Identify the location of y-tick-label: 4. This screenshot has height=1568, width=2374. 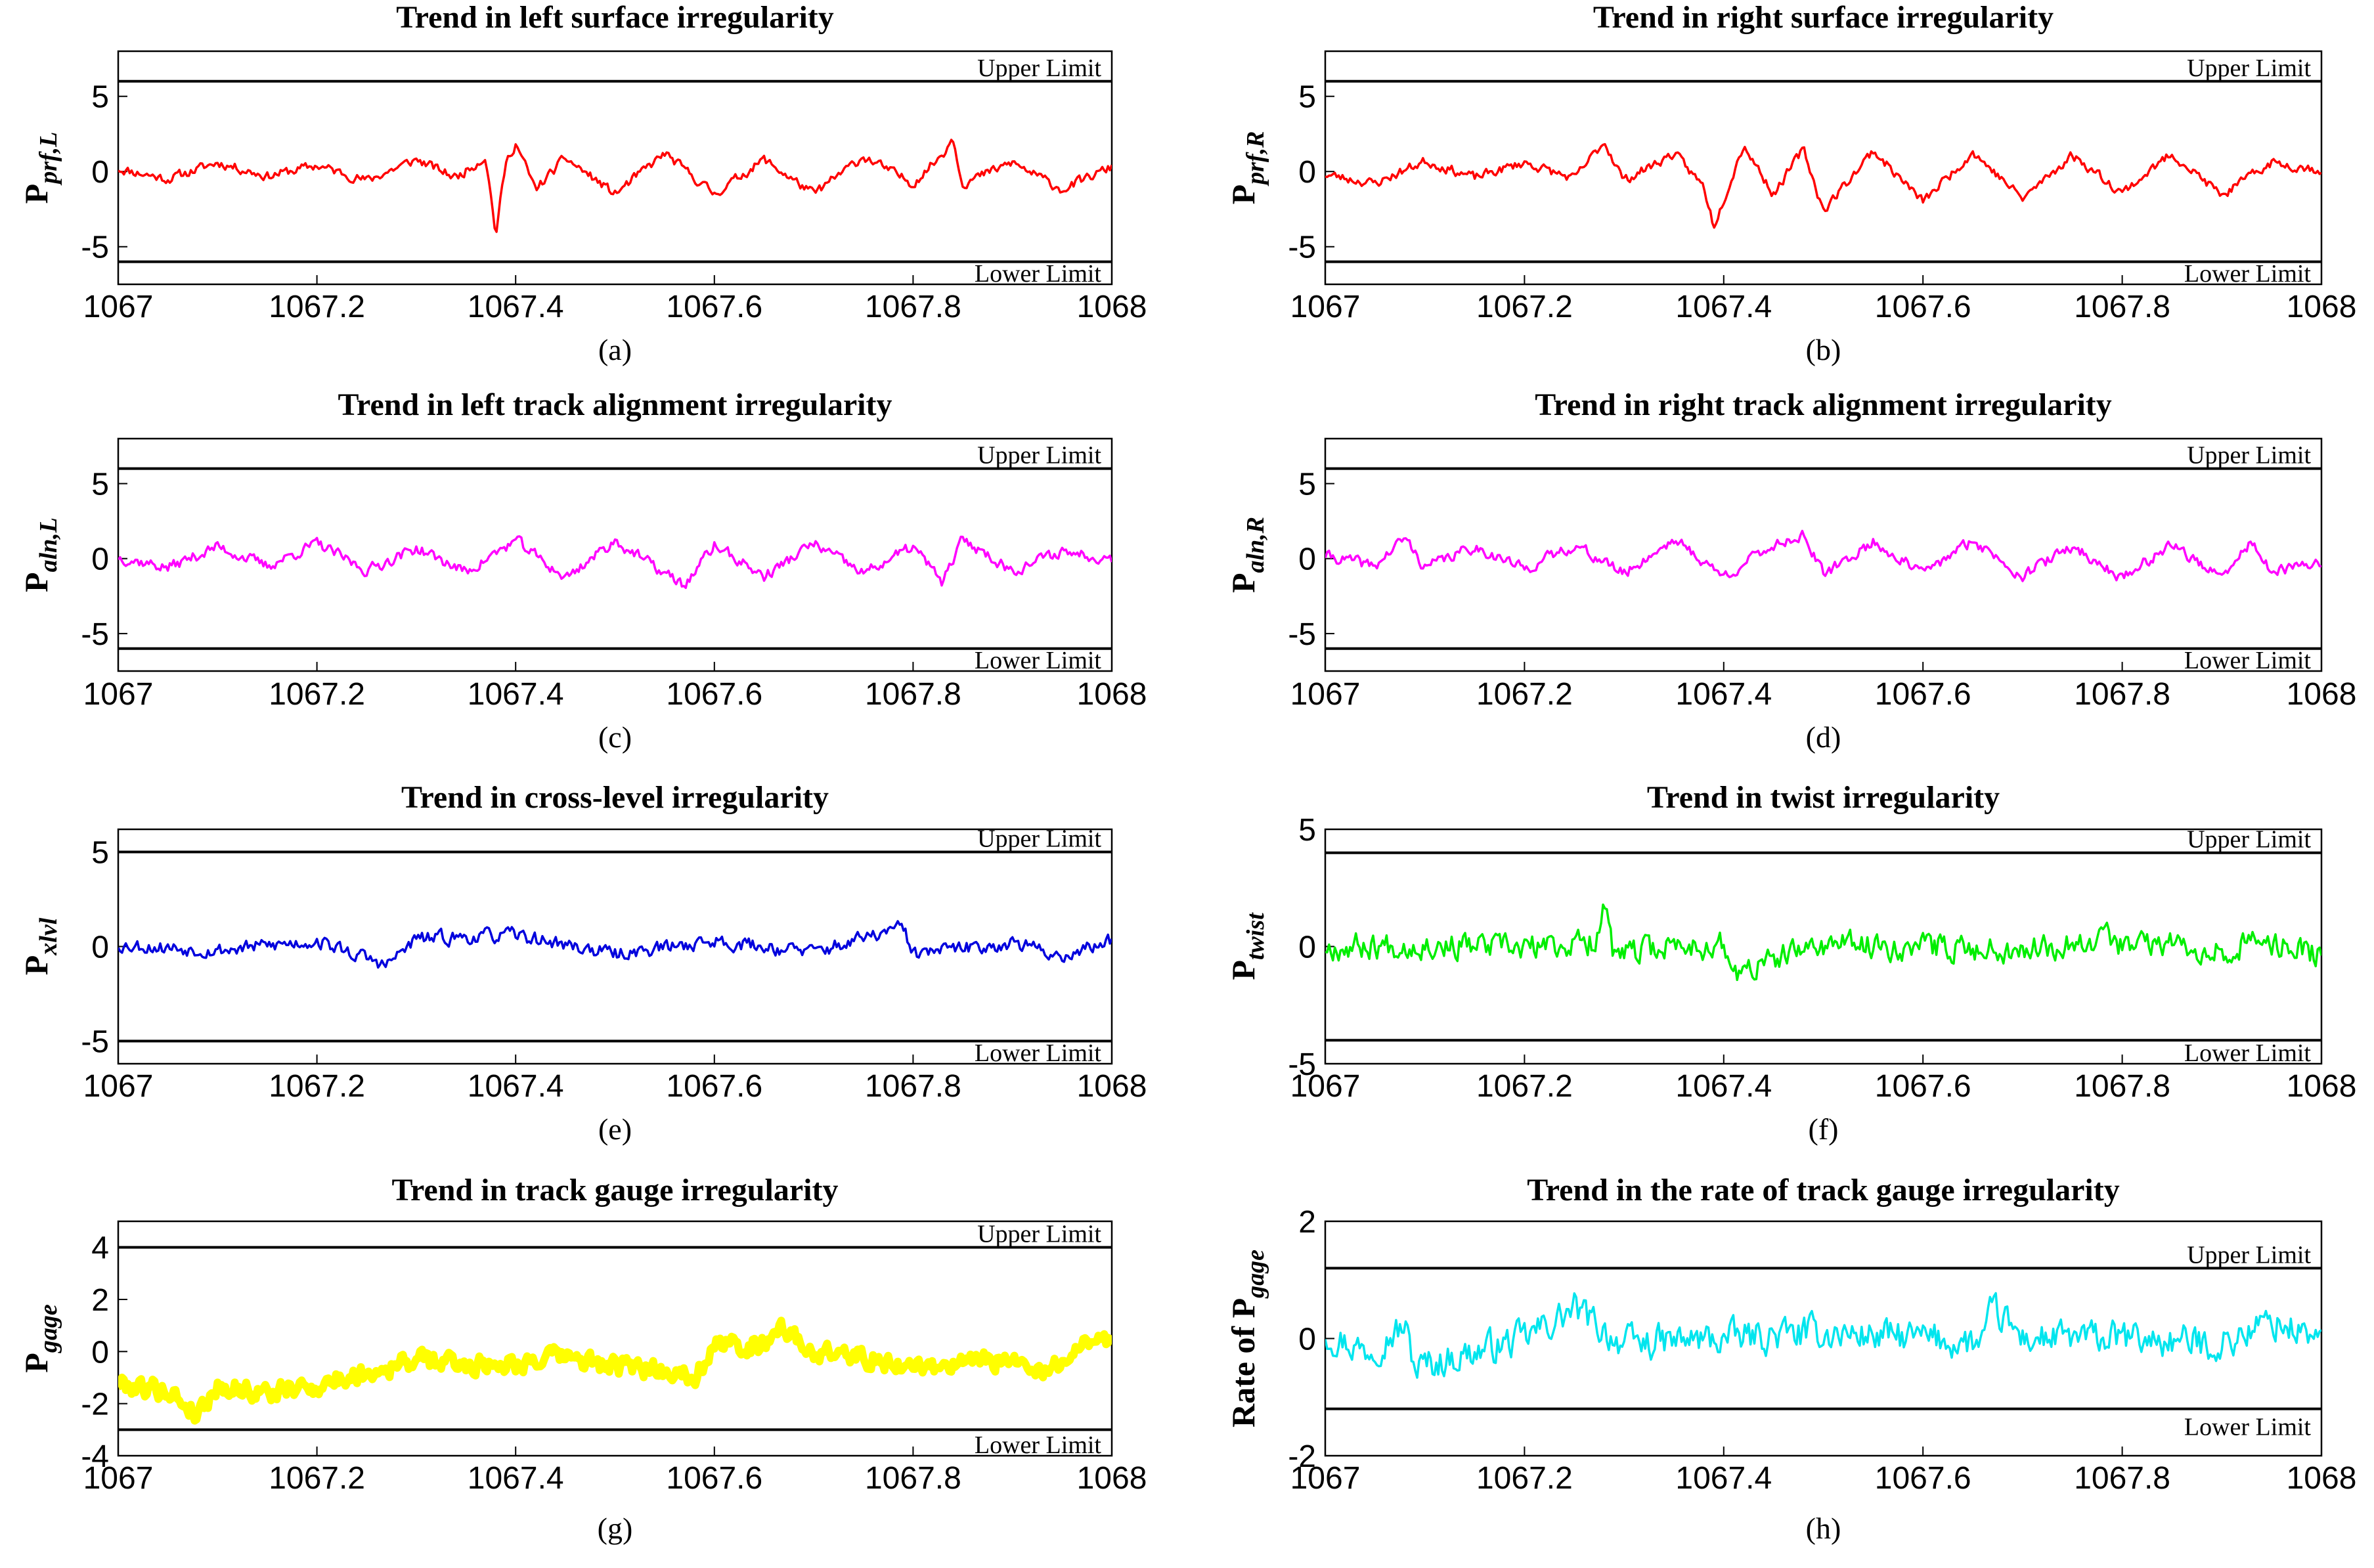
(100, 1249).